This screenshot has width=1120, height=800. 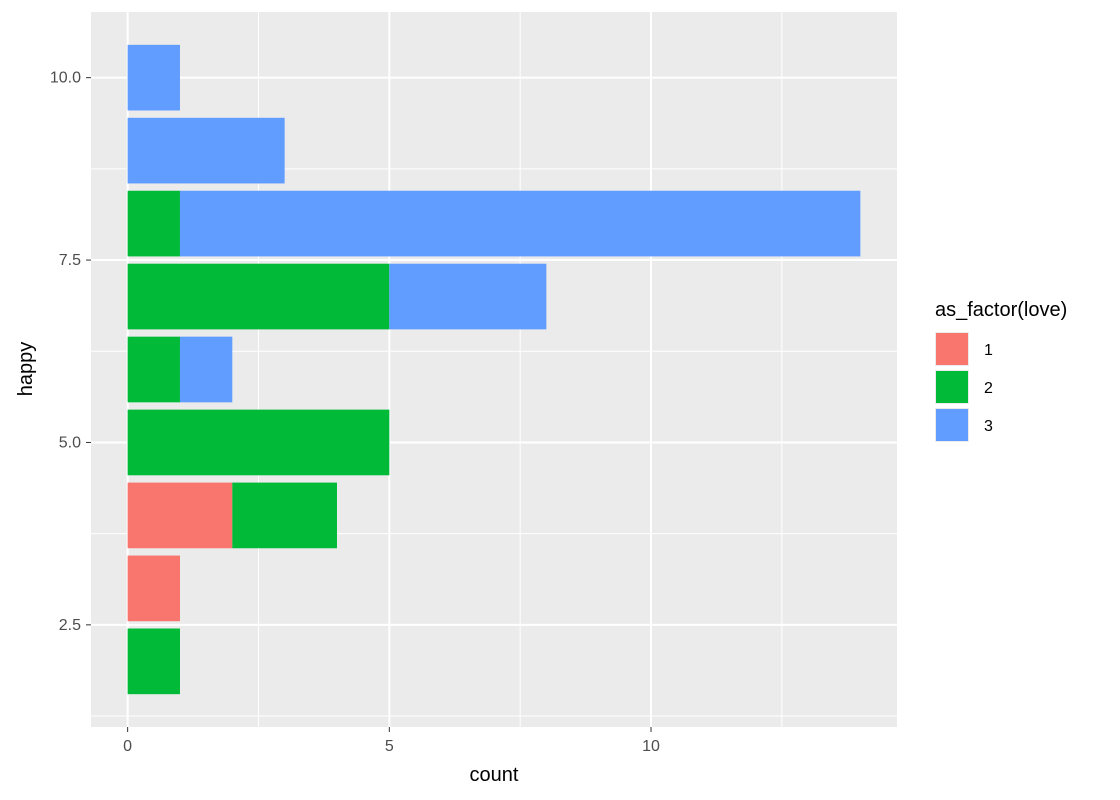 What do you see at coordinates (389, 746) in the screenshot?
I see `x-tick-label: 5` at bounding box center [389, 746].